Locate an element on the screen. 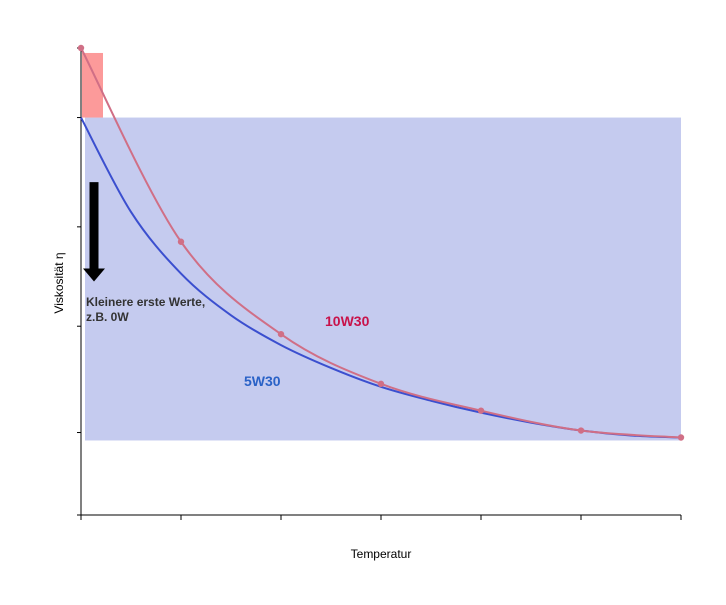 The height and width of the screenshot is (605, 726). y-axis-label: Viskosität η is located at coordinates (59, 282).